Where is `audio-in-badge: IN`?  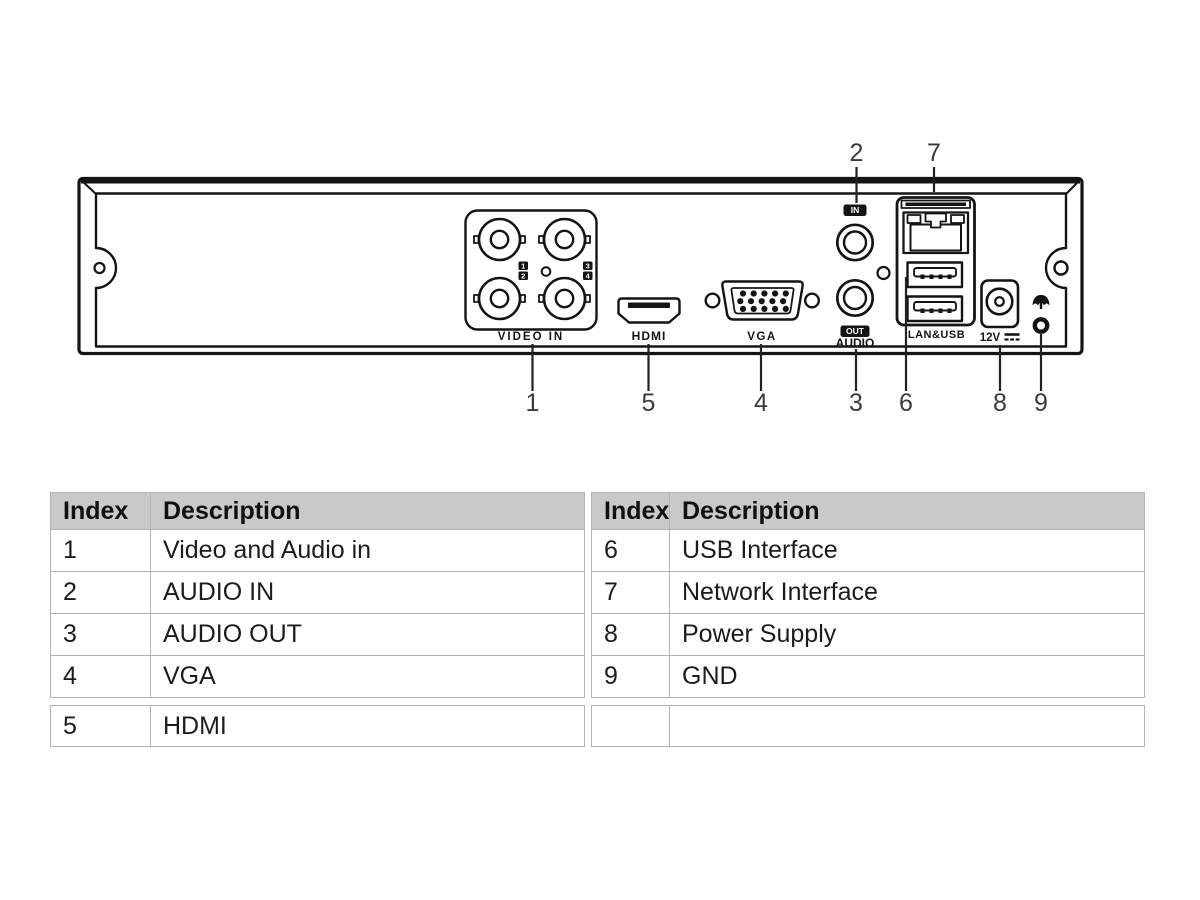 audio-in-badge: IN is located at coordinates (855, 210).